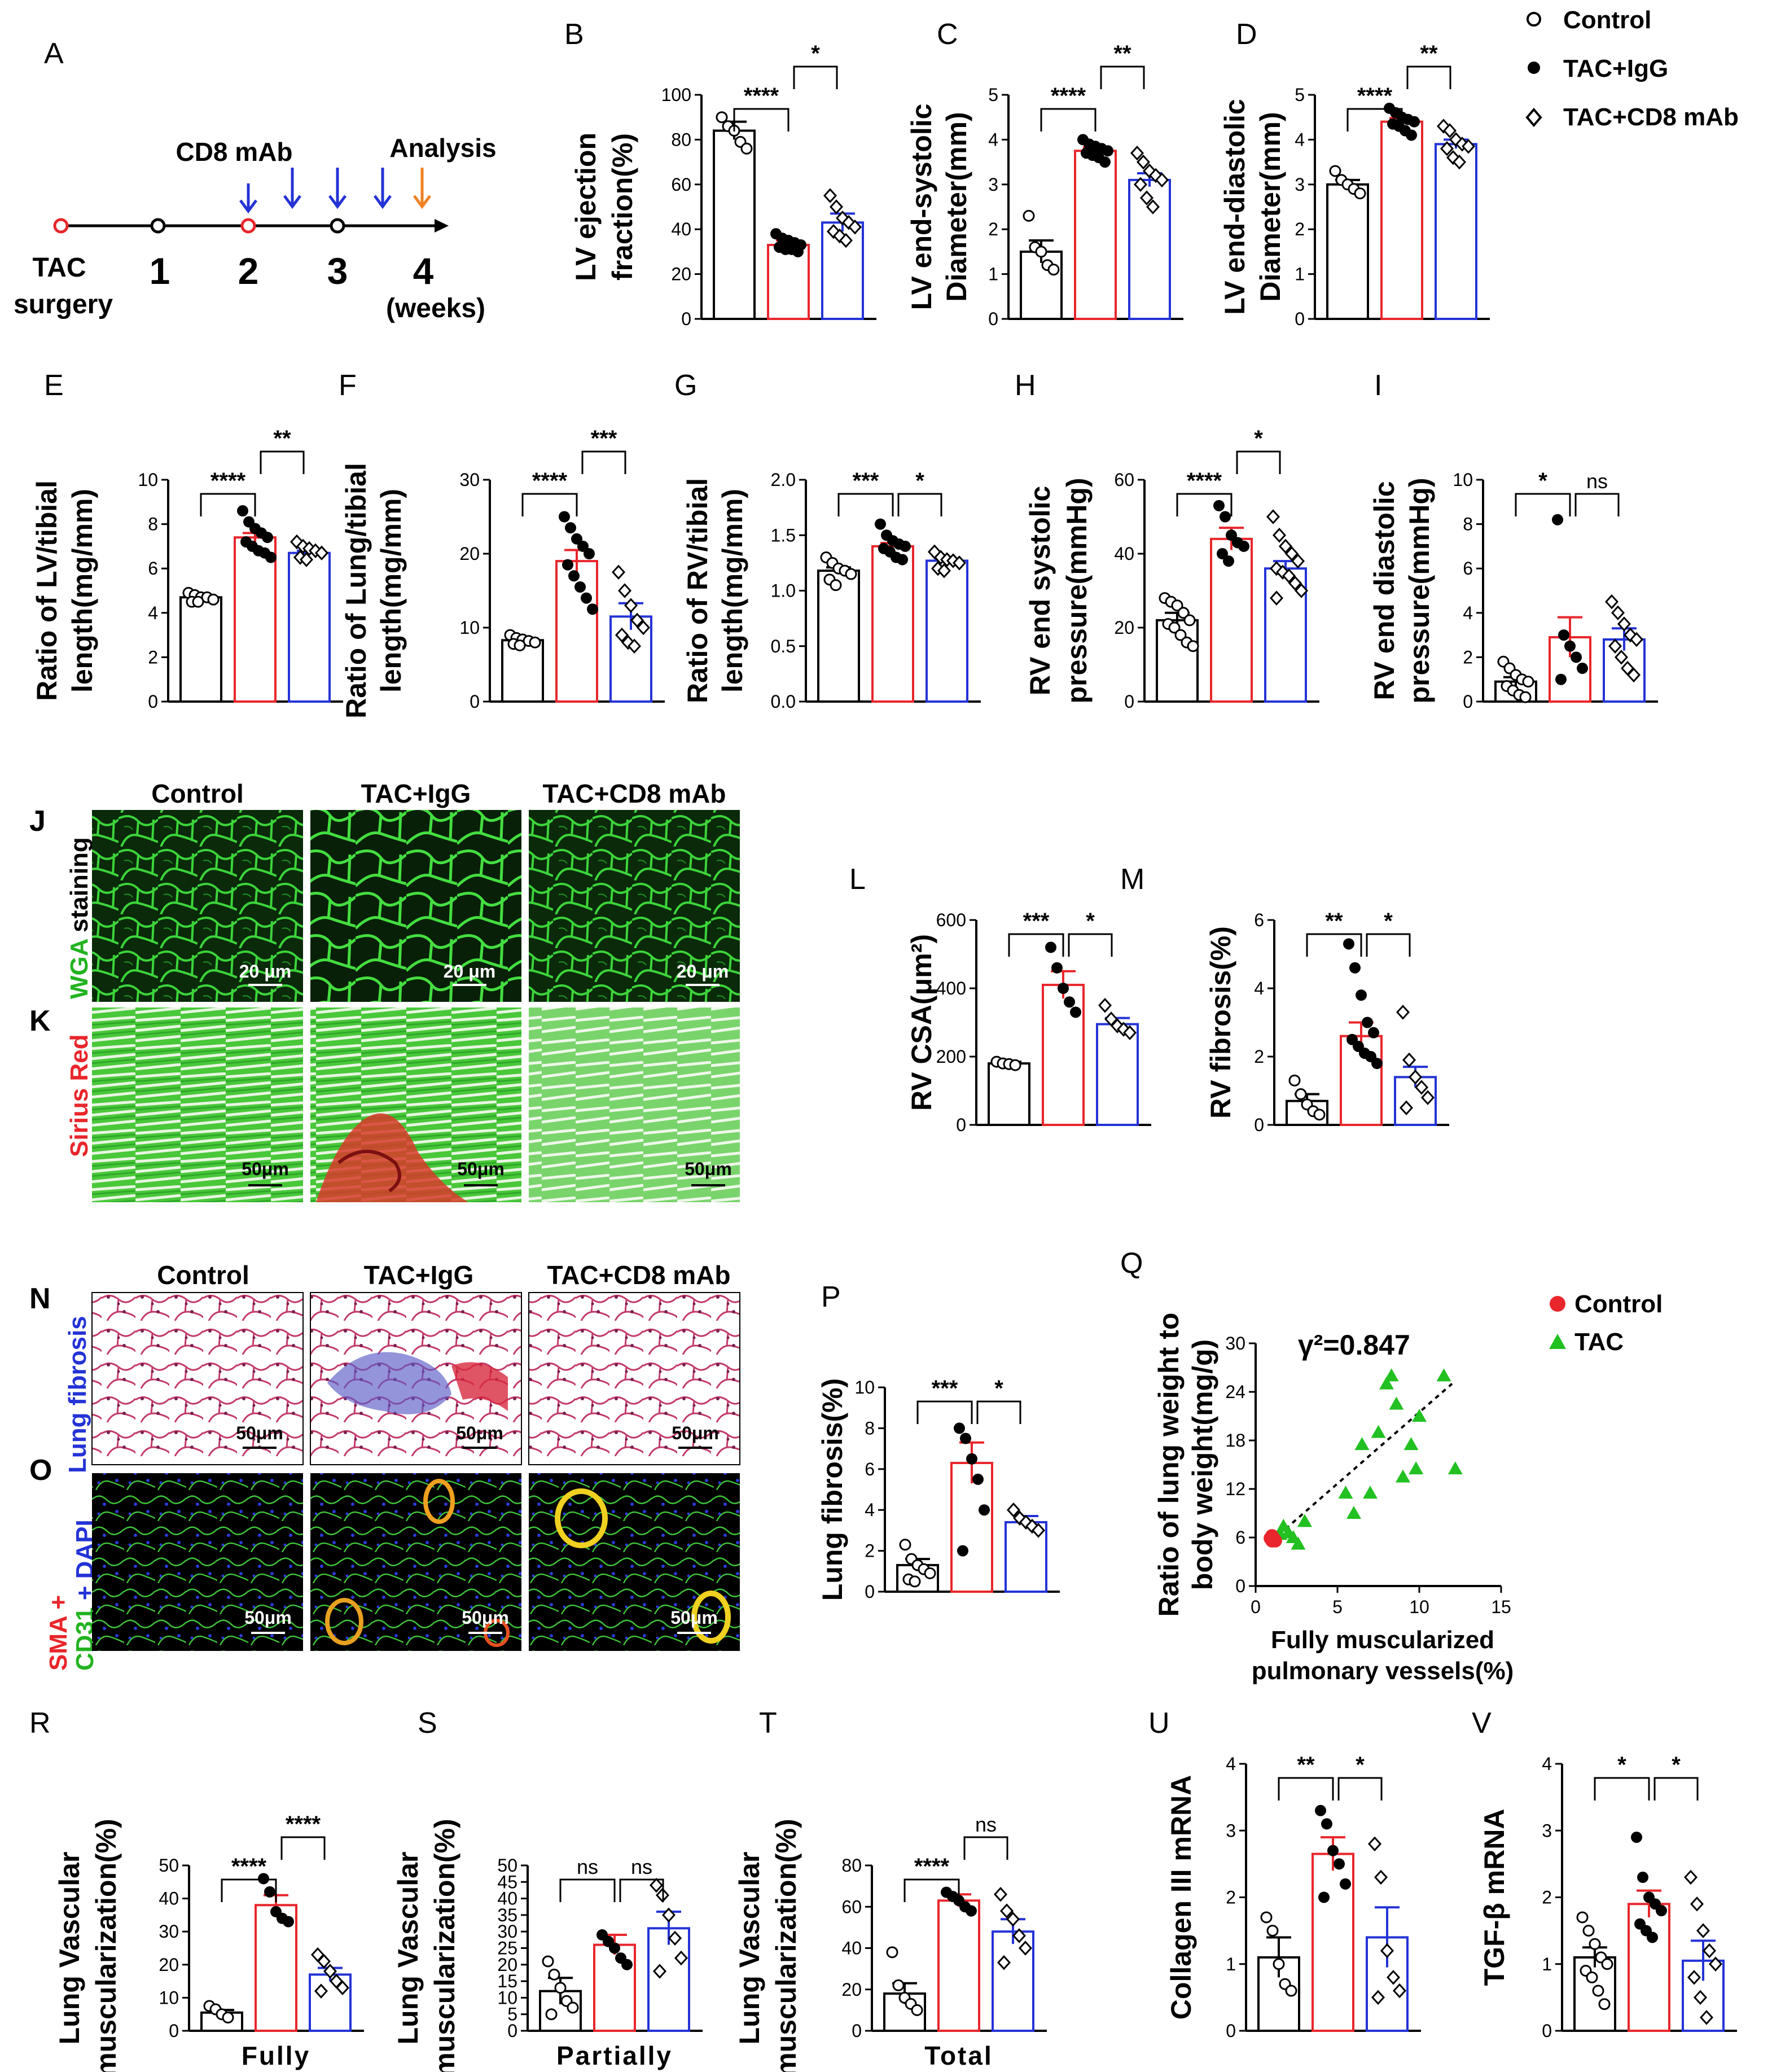  What do you see at coordinates (1651, 117) in the screenshot?
I see `legend-tac-cd8-label: TAC+CD8 mAb` at bounding box center [1651, 117].